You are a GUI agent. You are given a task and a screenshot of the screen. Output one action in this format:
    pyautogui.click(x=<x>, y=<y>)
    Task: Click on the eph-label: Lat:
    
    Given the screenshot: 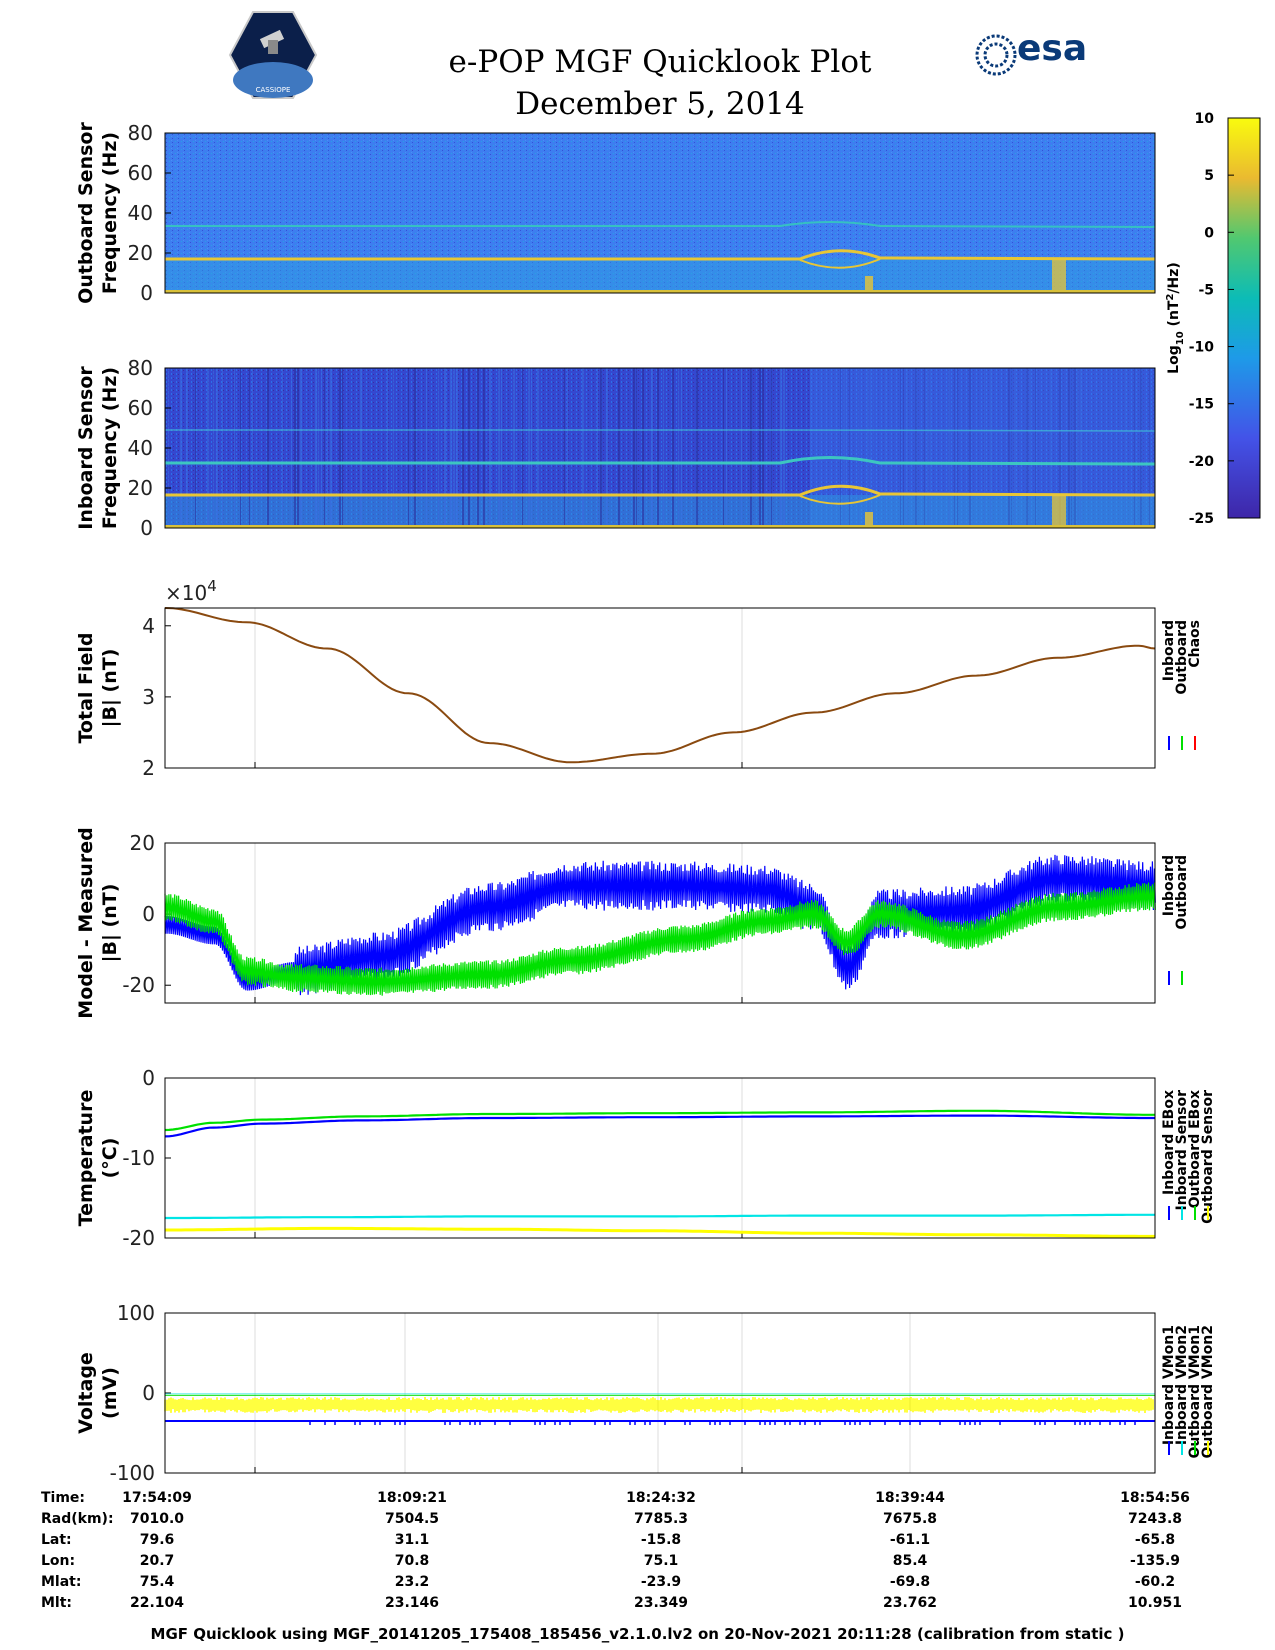 What is the action you would take?
    pyautogui.click(x=56, y=1540)
    